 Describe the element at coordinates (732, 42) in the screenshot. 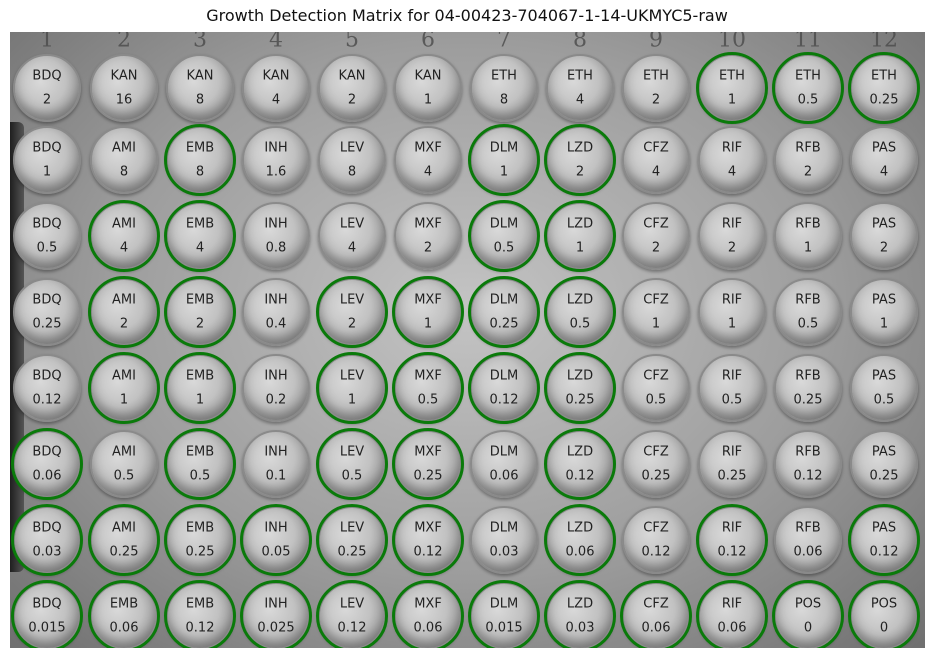

I see `column-number-10: 10` at that location.